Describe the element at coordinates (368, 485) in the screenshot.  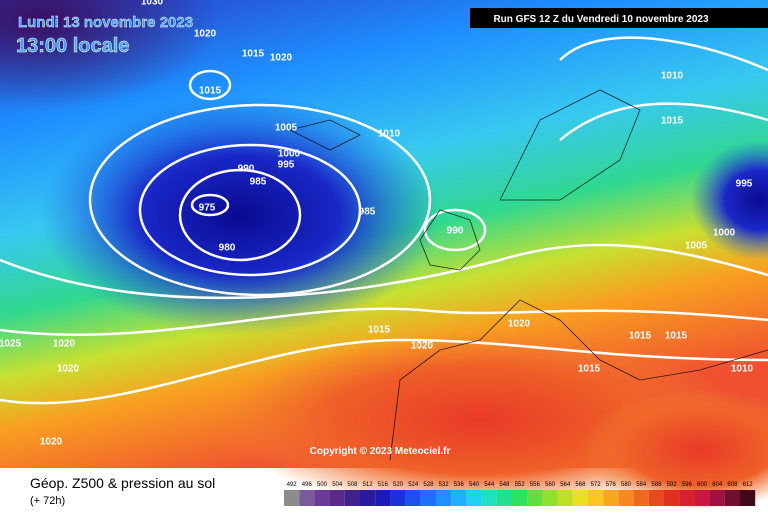
I see `legend-label: 512` at that location.